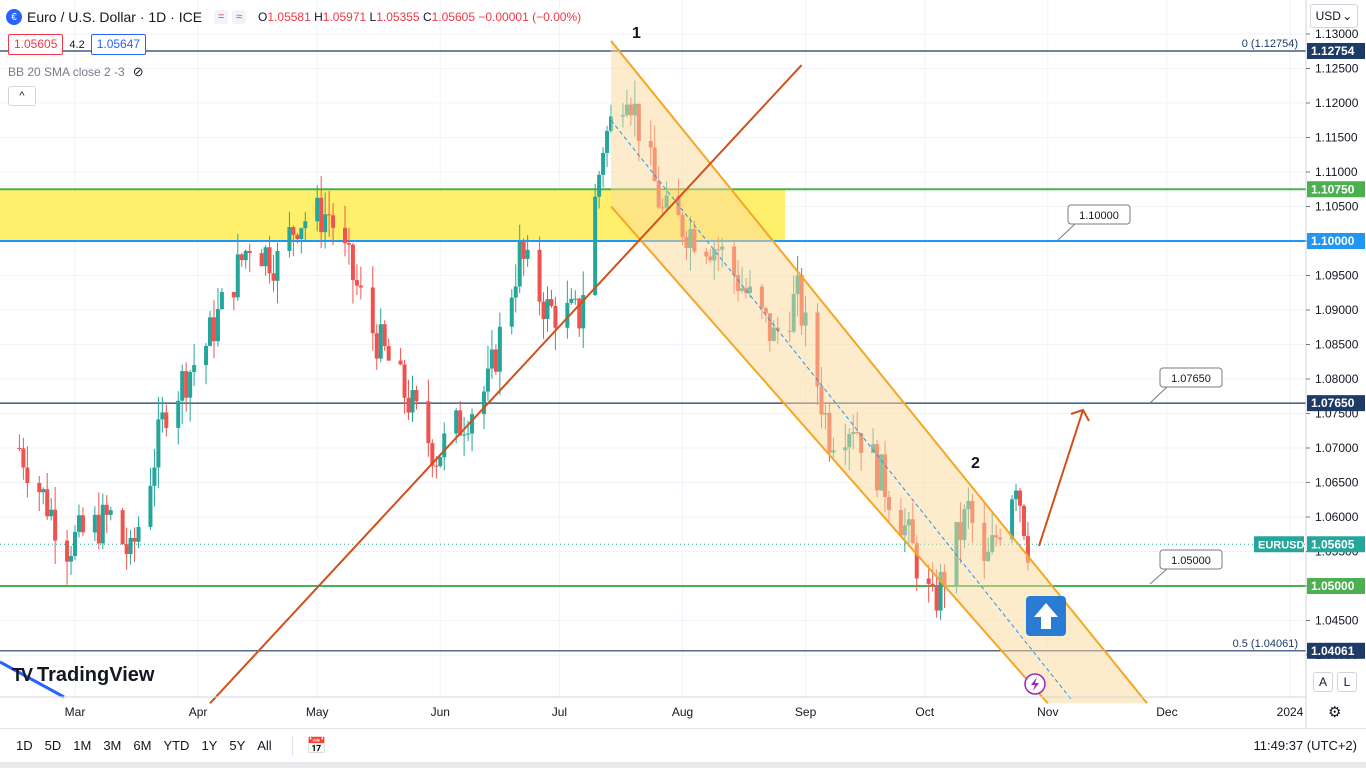  What do you see at coordinates (264, 745) in the screenshot?
I see `range-all: All` at bounding box center [264, 745].